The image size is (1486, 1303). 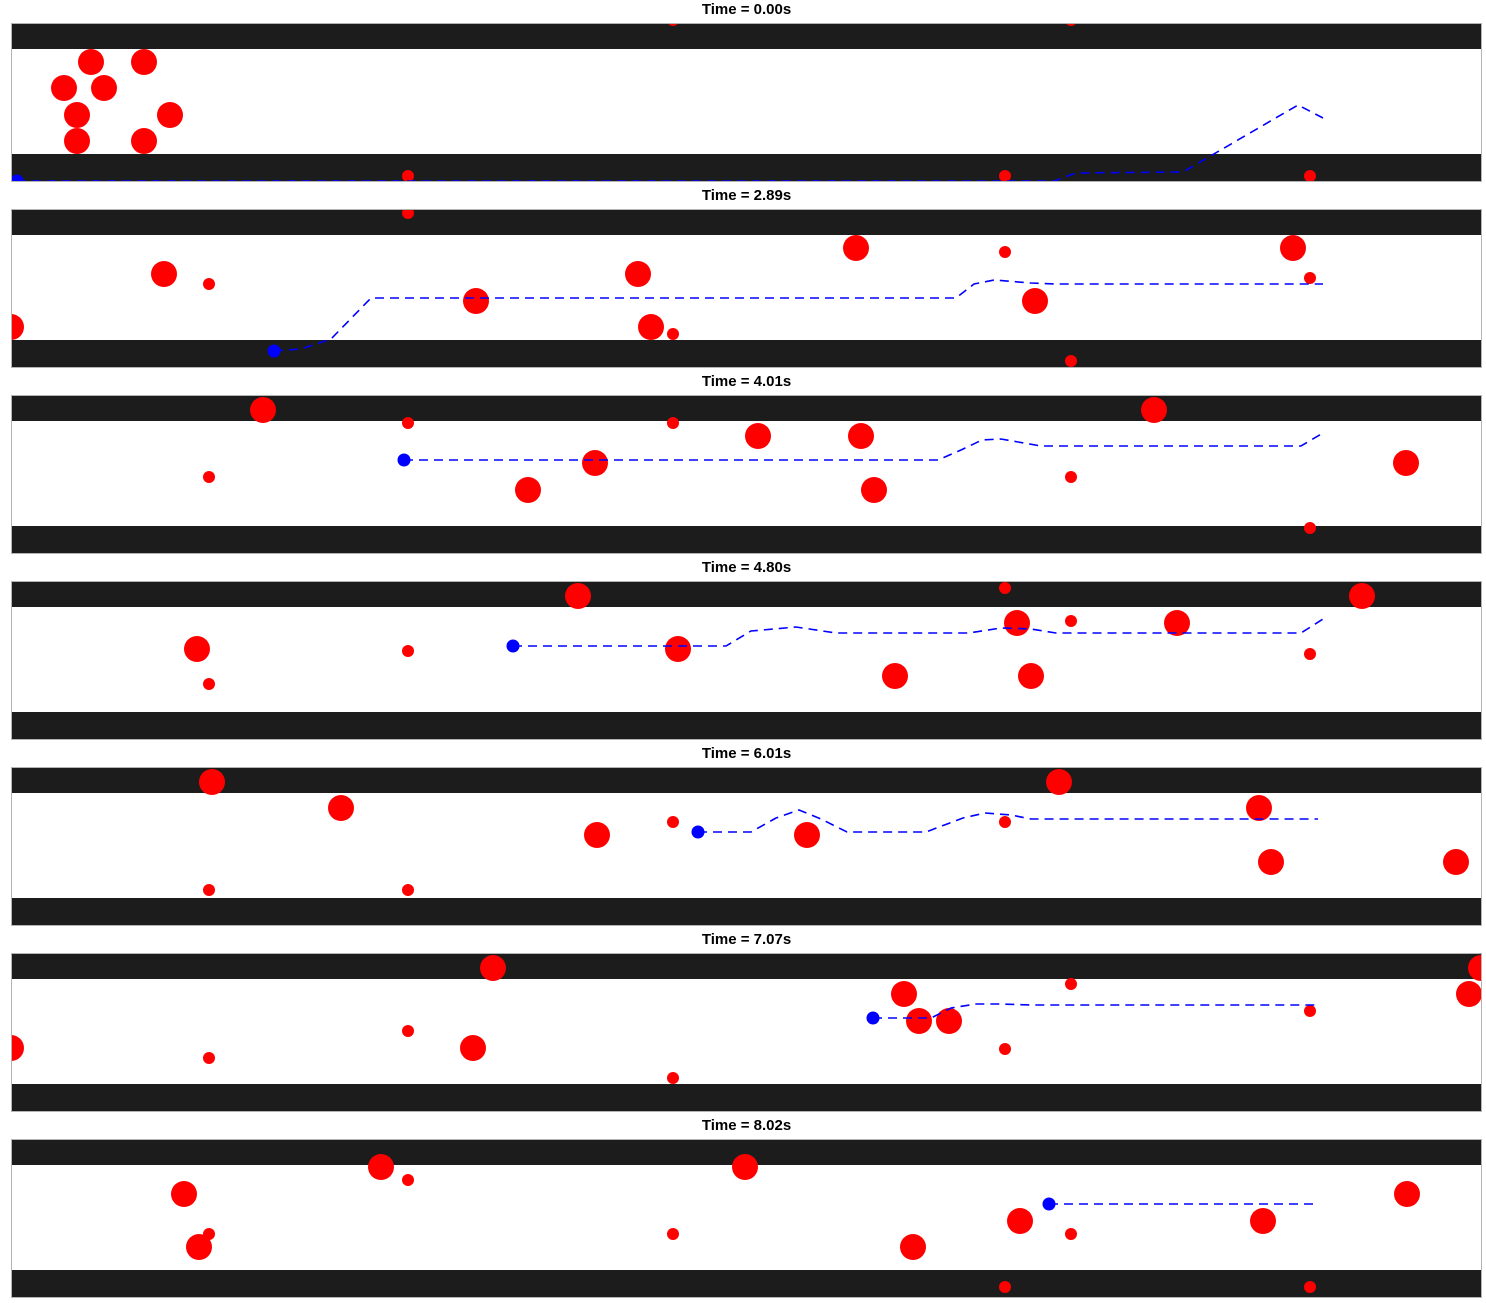 I want to click on sim-panel-4: Time = 6.01s, so click(x=746, y=832).